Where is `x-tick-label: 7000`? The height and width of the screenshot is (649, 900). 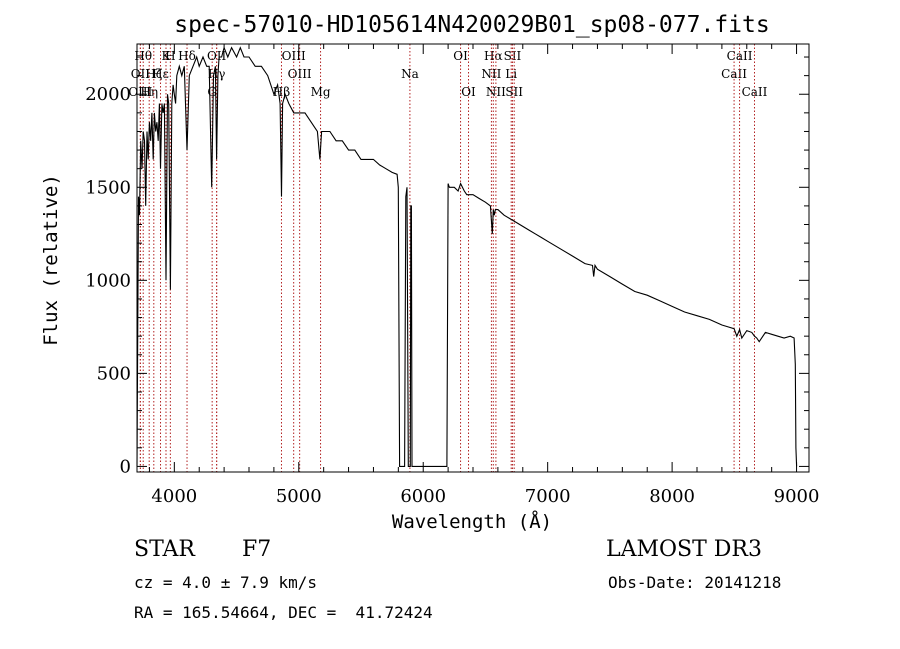 x-tick-label: 7000 is located at coordinates (548, 496).